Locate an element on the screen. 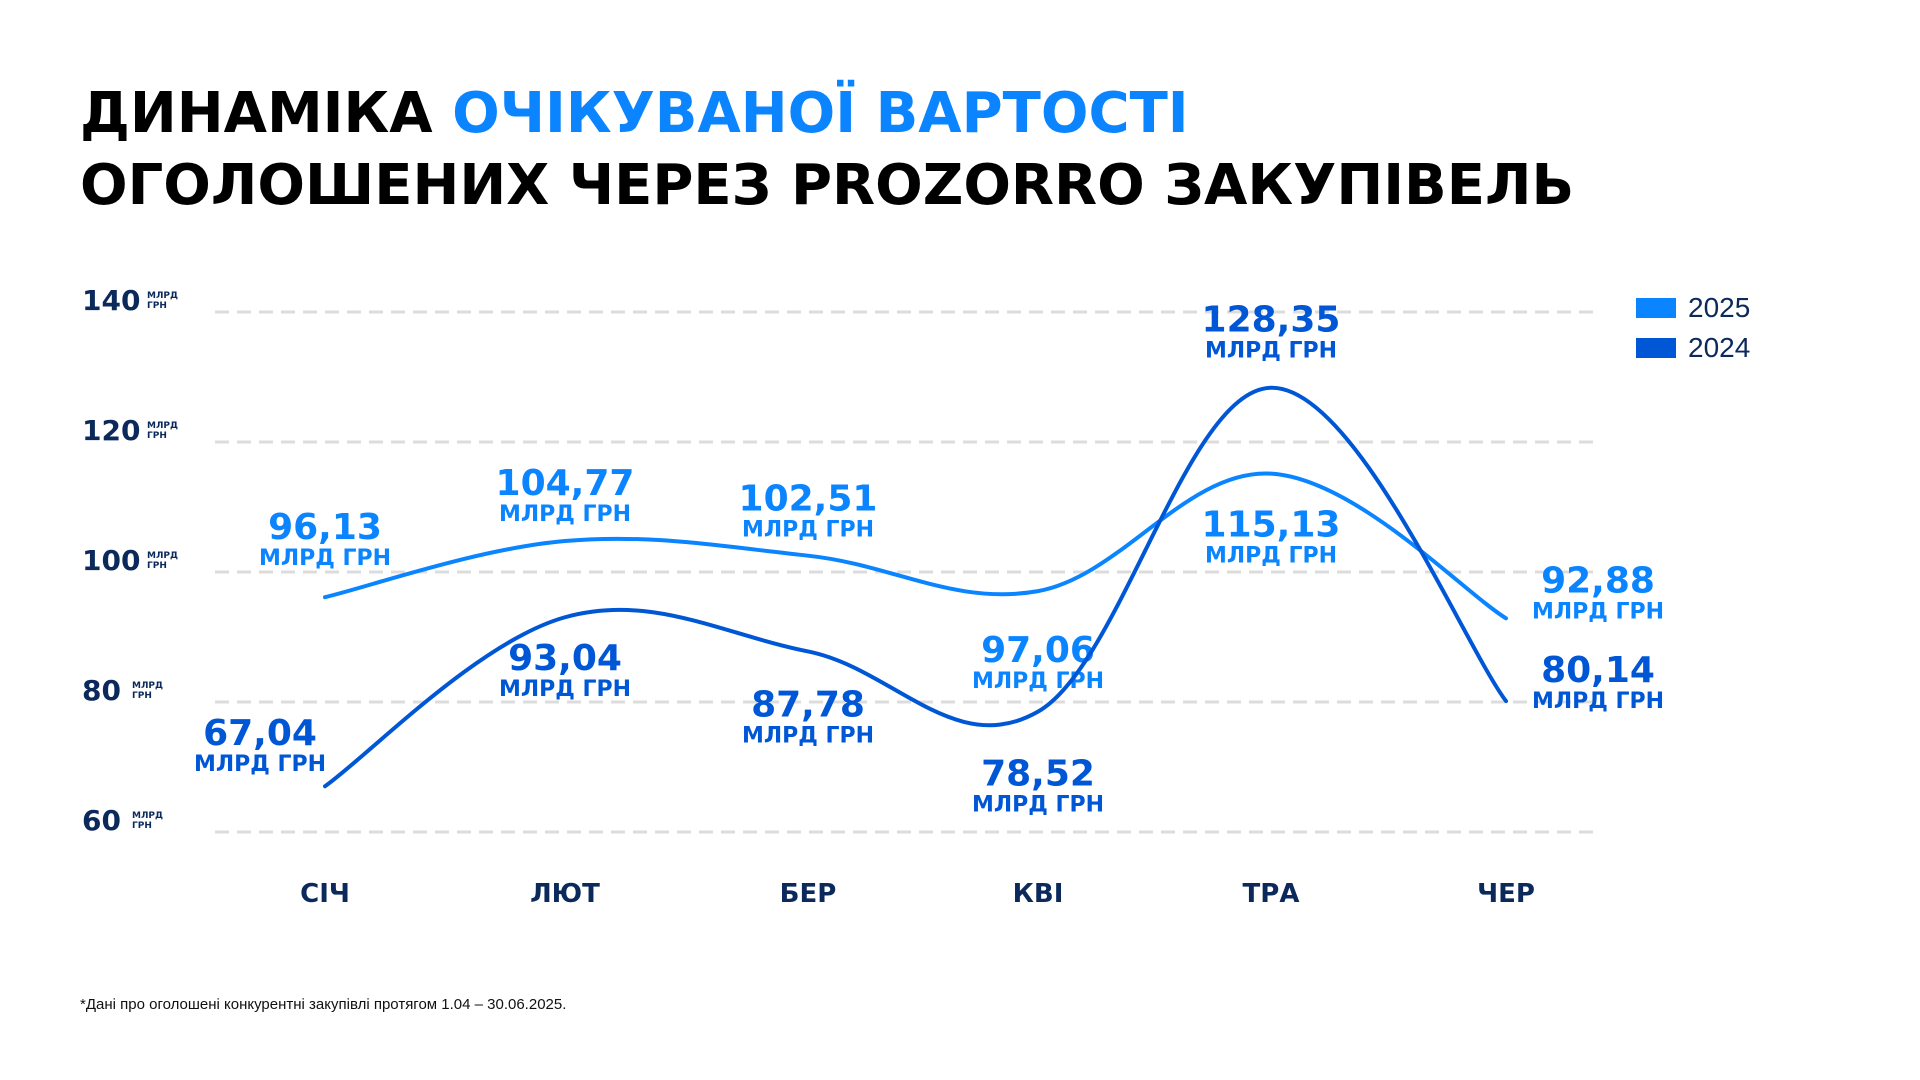  data-label-value: 67,04 is located at coordinates (260, 733).